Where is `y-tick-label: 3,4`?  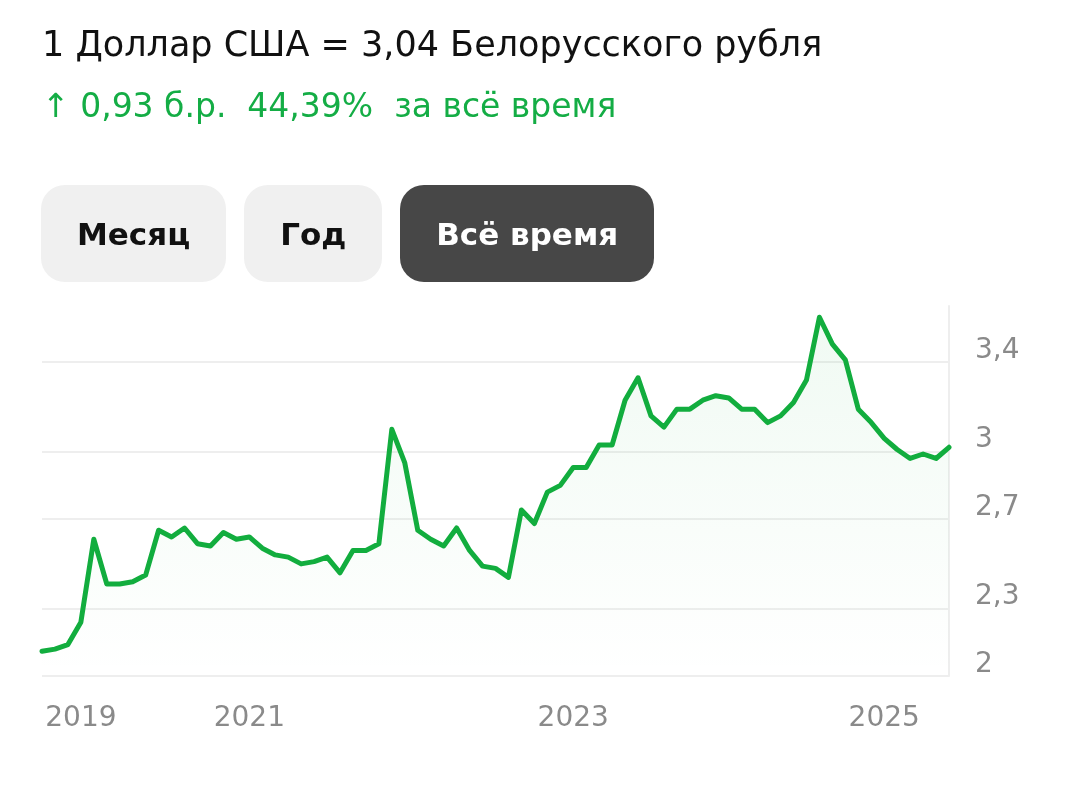
y-tick-label: 3,4 is located at coordinates (997, 348).